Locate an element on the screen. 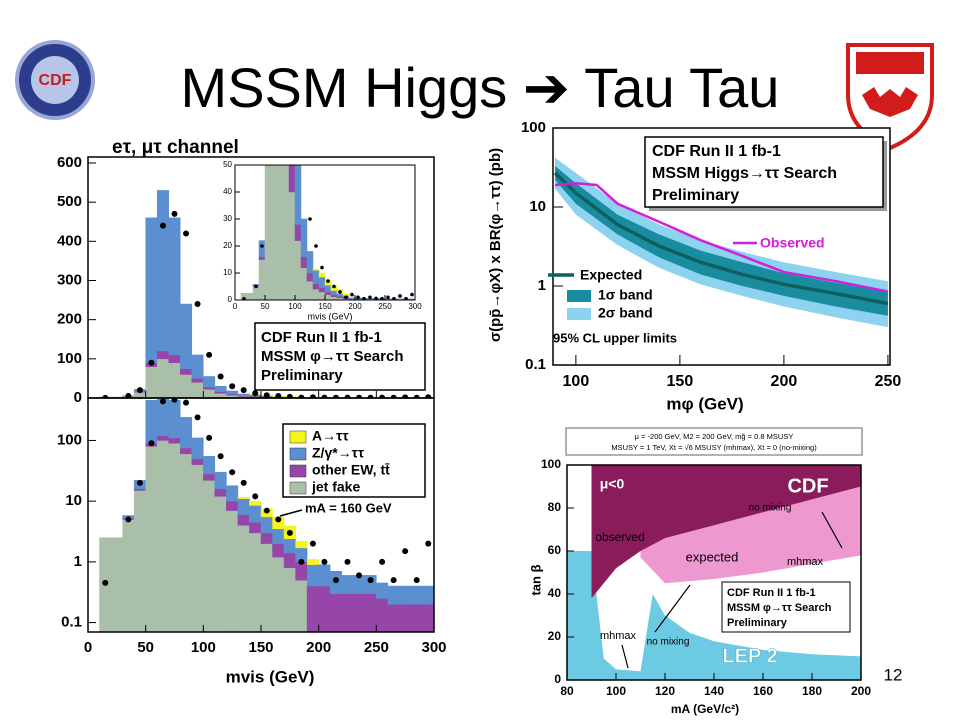 This screenshot has height=720, width=960. logo-center is located at coordinates (55, 80).